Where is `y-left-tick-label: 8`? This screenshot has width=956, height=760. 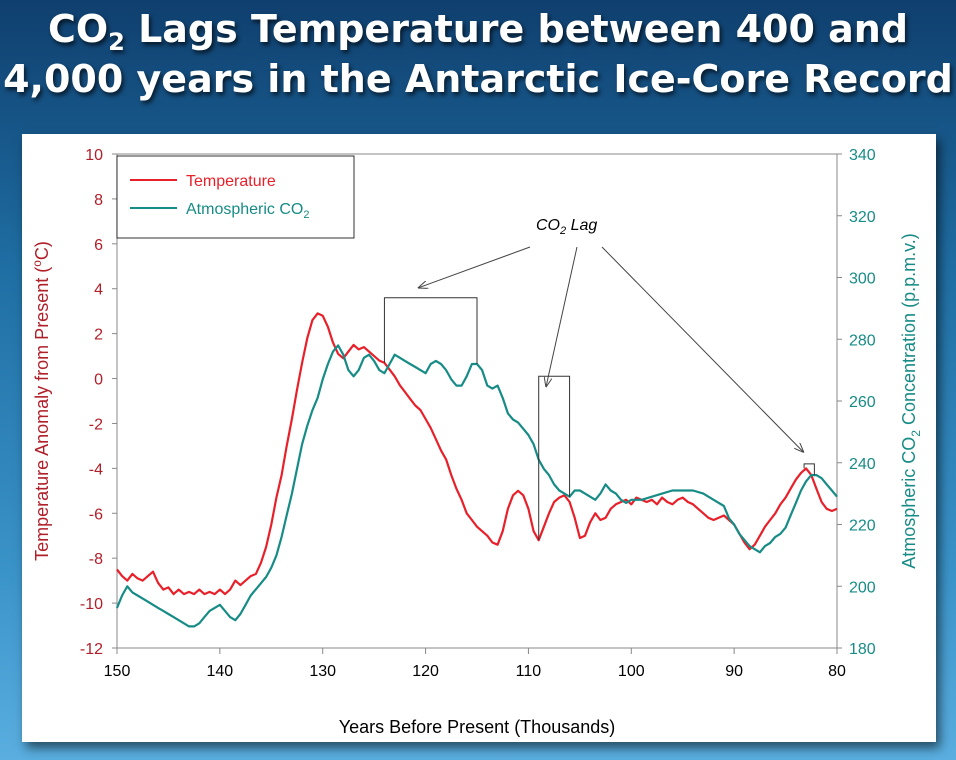 y-left-tick-label: 8 is located at coordinates (98, 200).